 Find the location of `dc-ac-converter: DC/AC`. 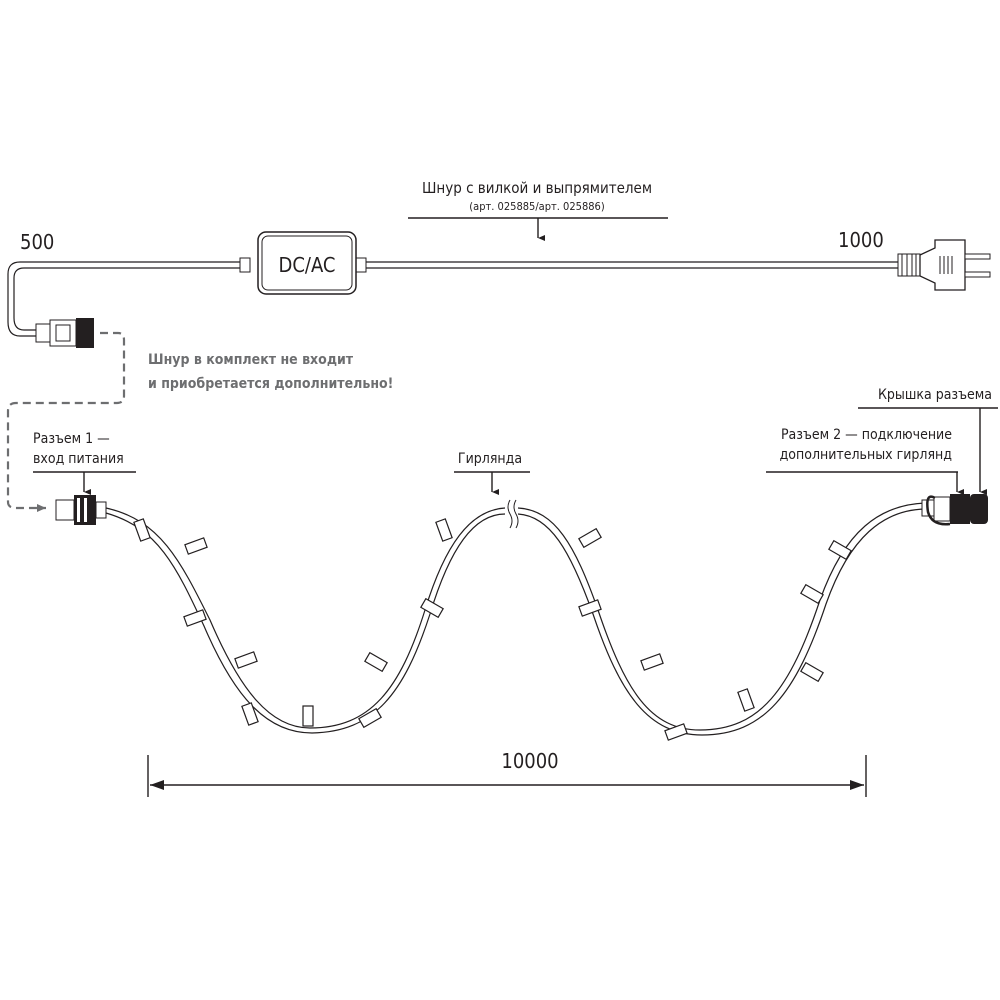

dc-ac-converter: DC/AC is located at coordinates (307, 263).